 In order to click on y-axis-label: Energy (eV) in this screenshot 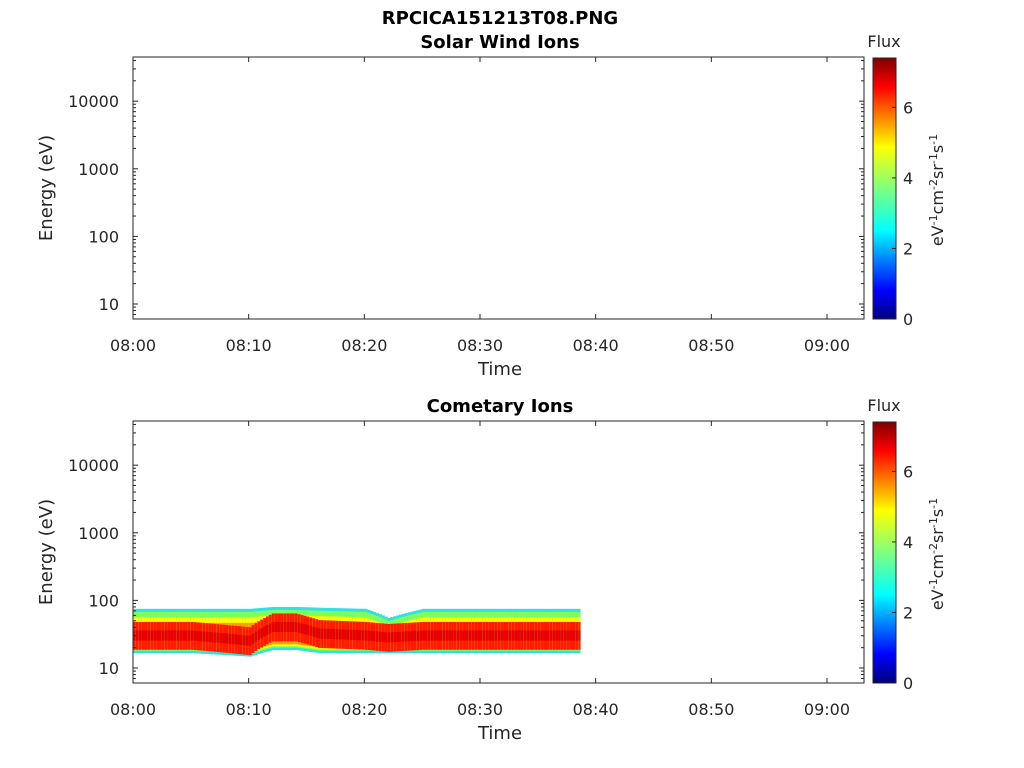, I will do `click(46, 552)`.